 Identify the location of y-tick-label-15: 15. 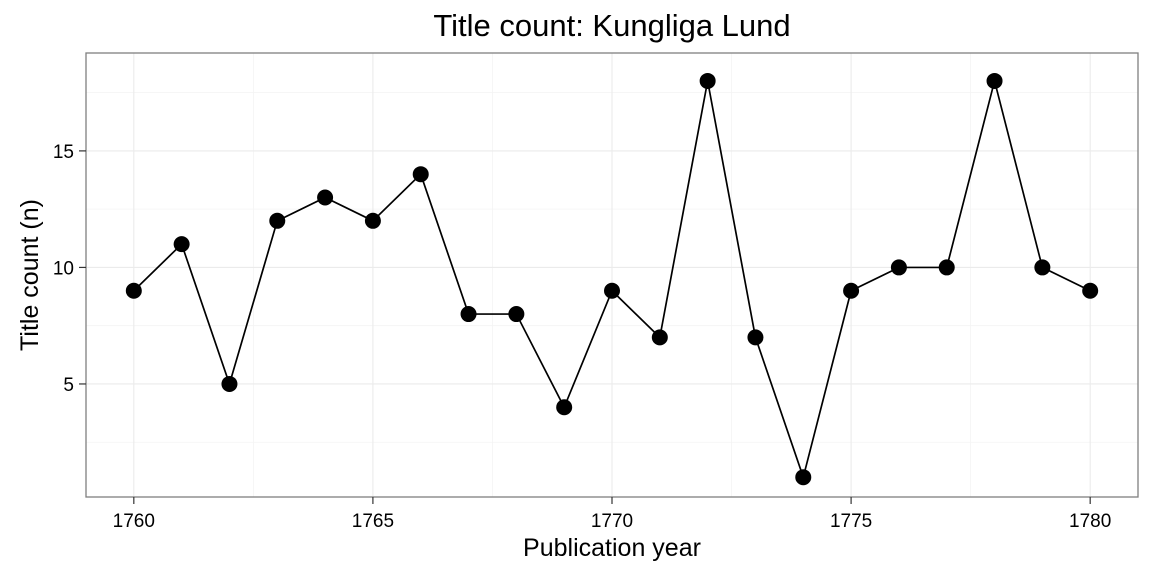
(63, 152).